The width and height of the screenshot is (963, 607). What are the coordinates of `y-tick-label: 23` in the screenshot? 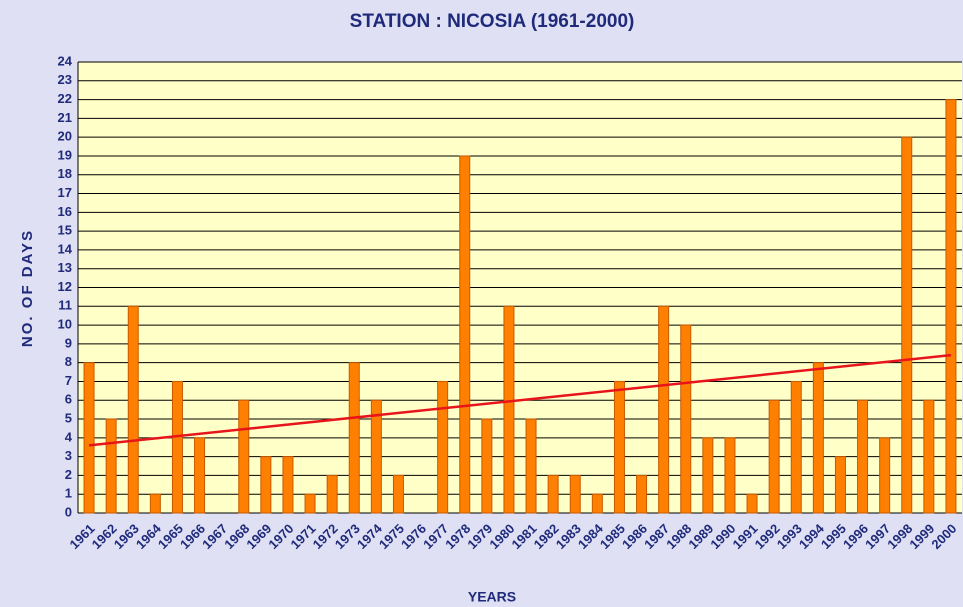 It's located at (65, 79).